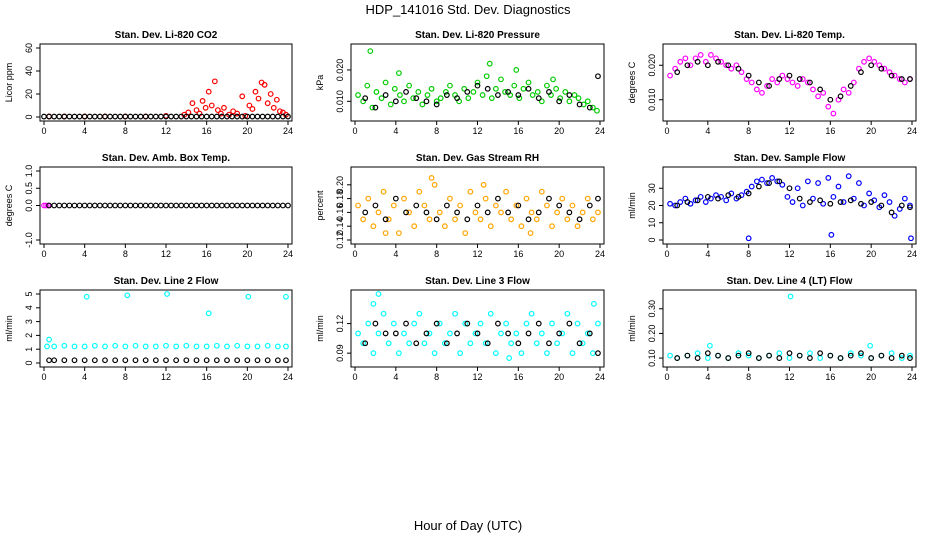 The image size is (936, 540). Describe the element at coordinates (29, 48) in the screenshot. I see `y-tick-label: 60` at that location.